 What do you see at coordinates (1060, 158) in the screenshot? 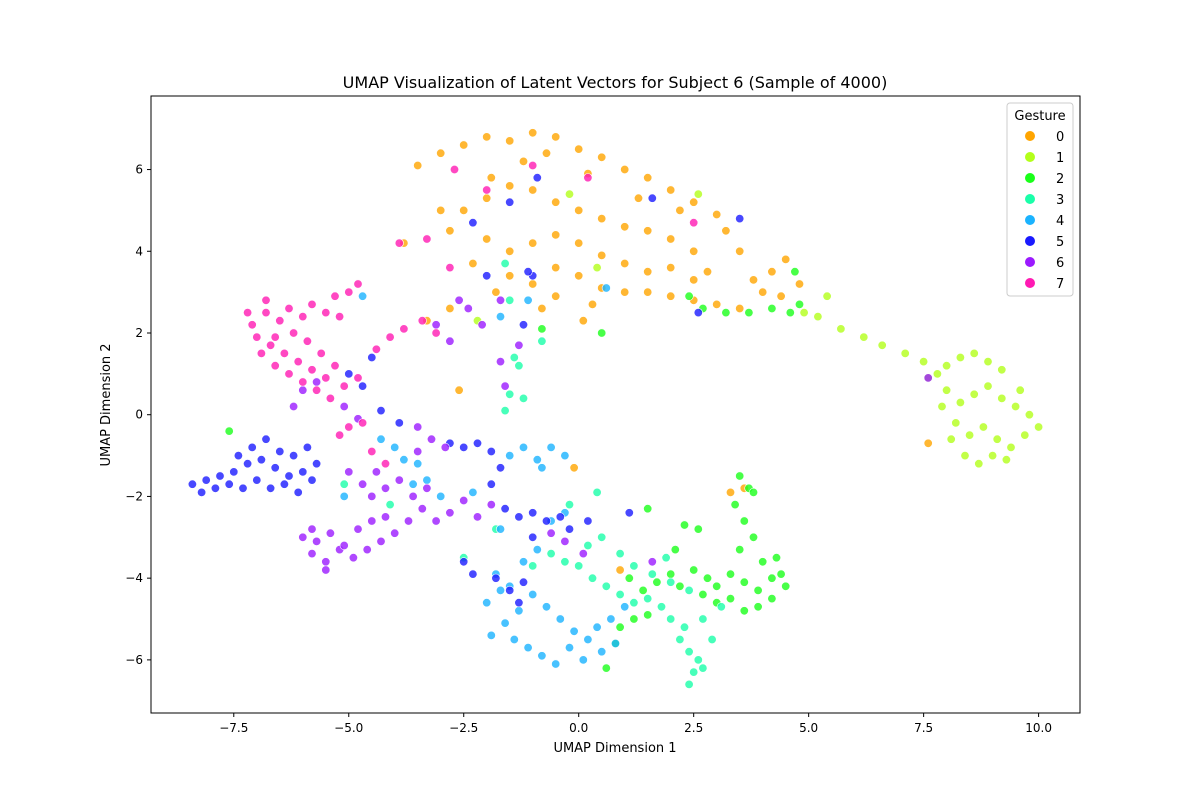
I see `legend-label: 1` at bounding box center [1060, 158].